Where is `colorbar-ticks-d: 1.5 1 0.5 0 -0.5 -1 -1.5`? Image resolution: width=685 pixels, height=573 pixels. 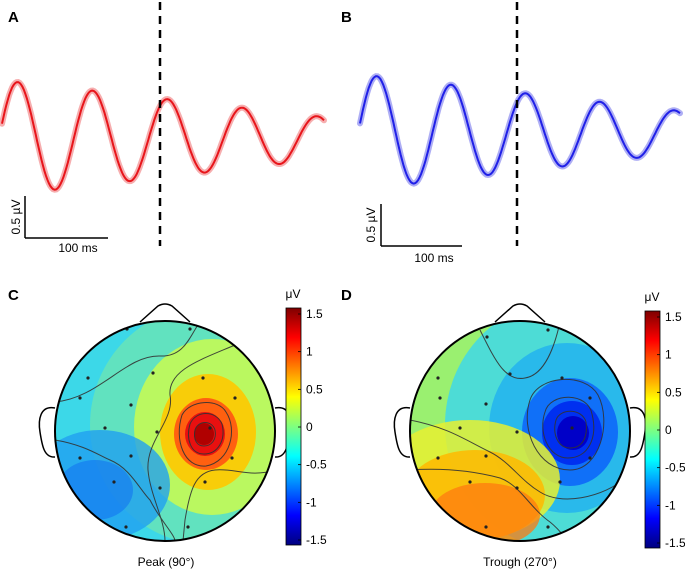 colorbar-ticks-d: 1.5 1 0.5 0 -0.5 -1 -1.5 is located at coordinates (671, 430).